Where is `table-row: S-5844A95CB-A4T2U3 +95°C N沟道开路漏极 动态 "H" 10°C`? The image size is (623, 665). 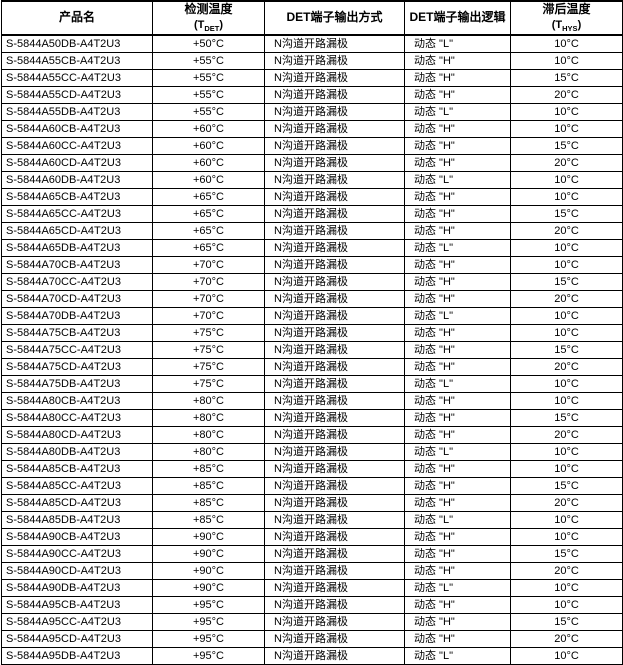
table-row: S-5844A95CB-A4T2U3 +95°C N沟道开路漏极 动态 "H" 10°C is located at coordinates (312, 605).